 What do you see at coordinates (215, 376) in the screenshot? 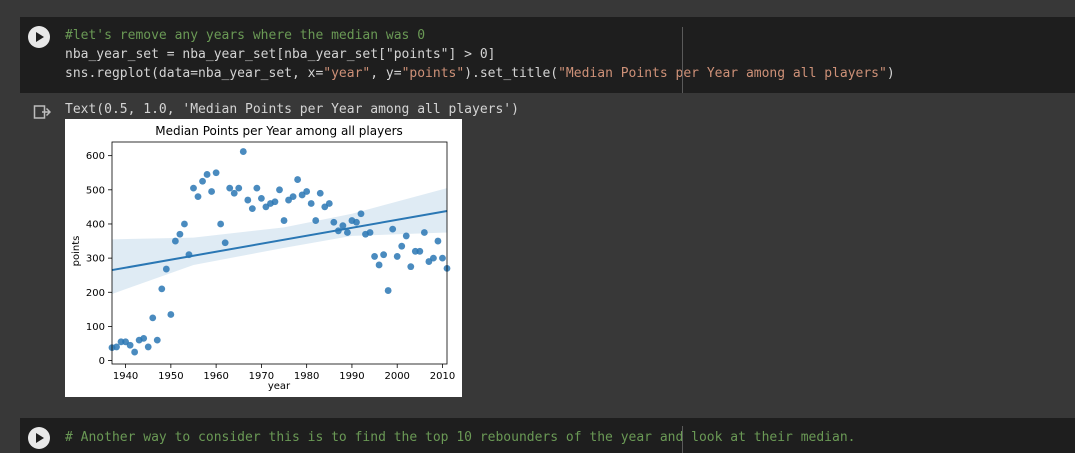
I see `x-tick-label: 1960` at bounding box center [215, 376].